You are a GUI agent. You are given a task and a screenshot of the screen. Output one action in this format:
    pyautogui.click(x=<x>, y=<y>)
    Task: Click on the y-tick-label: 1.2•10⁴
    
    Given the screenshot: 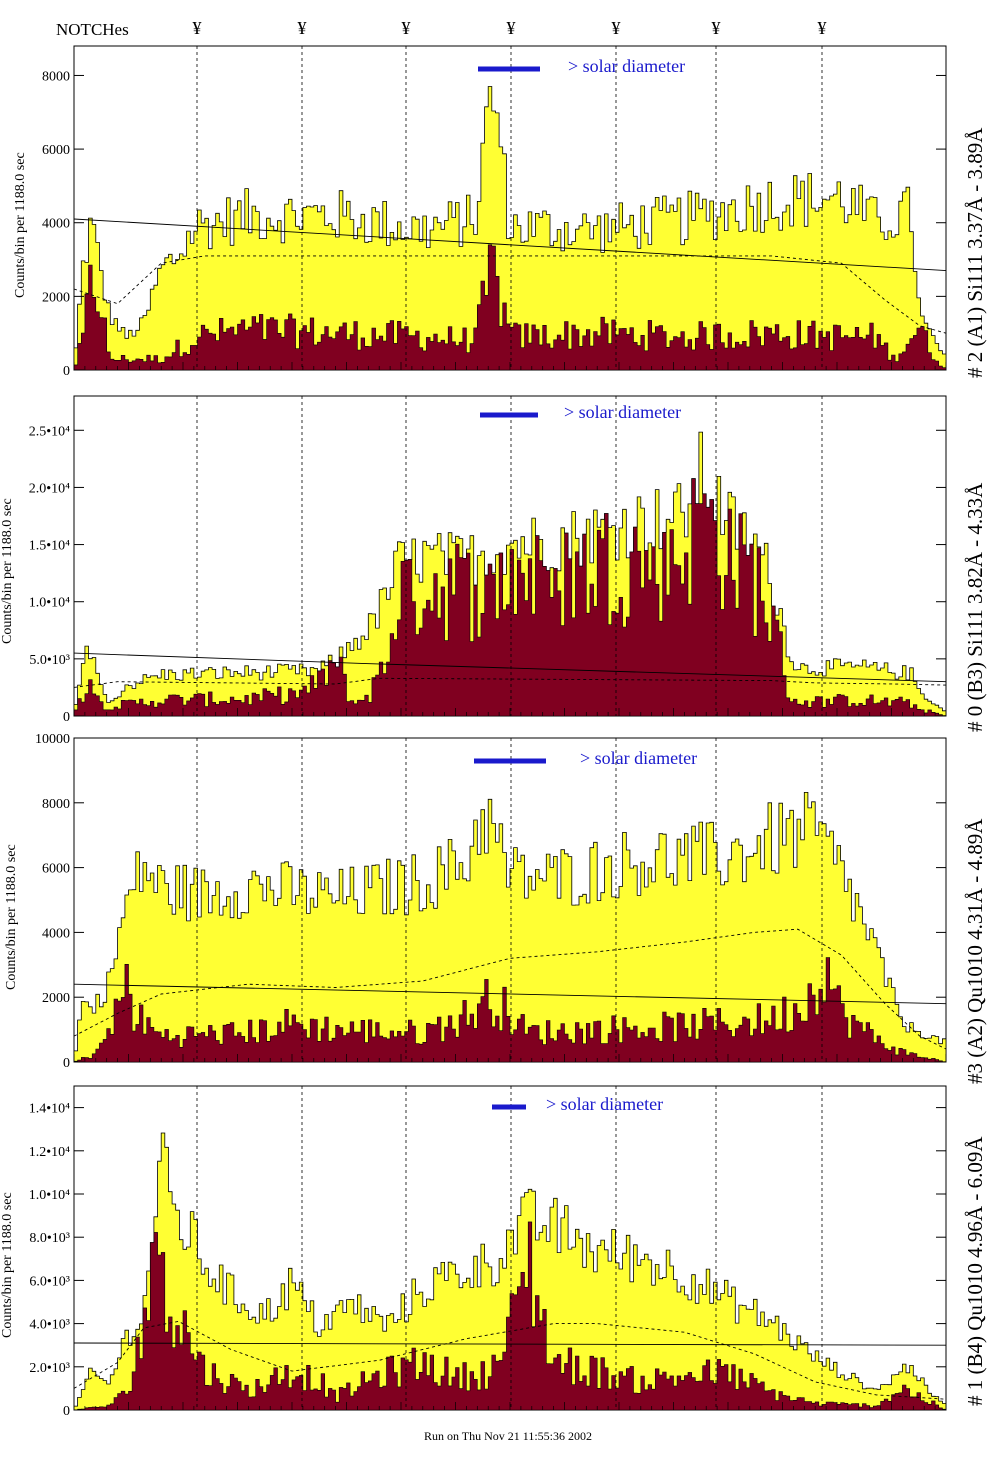 What is the action you would take?
    pyautogui.click(x=49, y=1152)
    